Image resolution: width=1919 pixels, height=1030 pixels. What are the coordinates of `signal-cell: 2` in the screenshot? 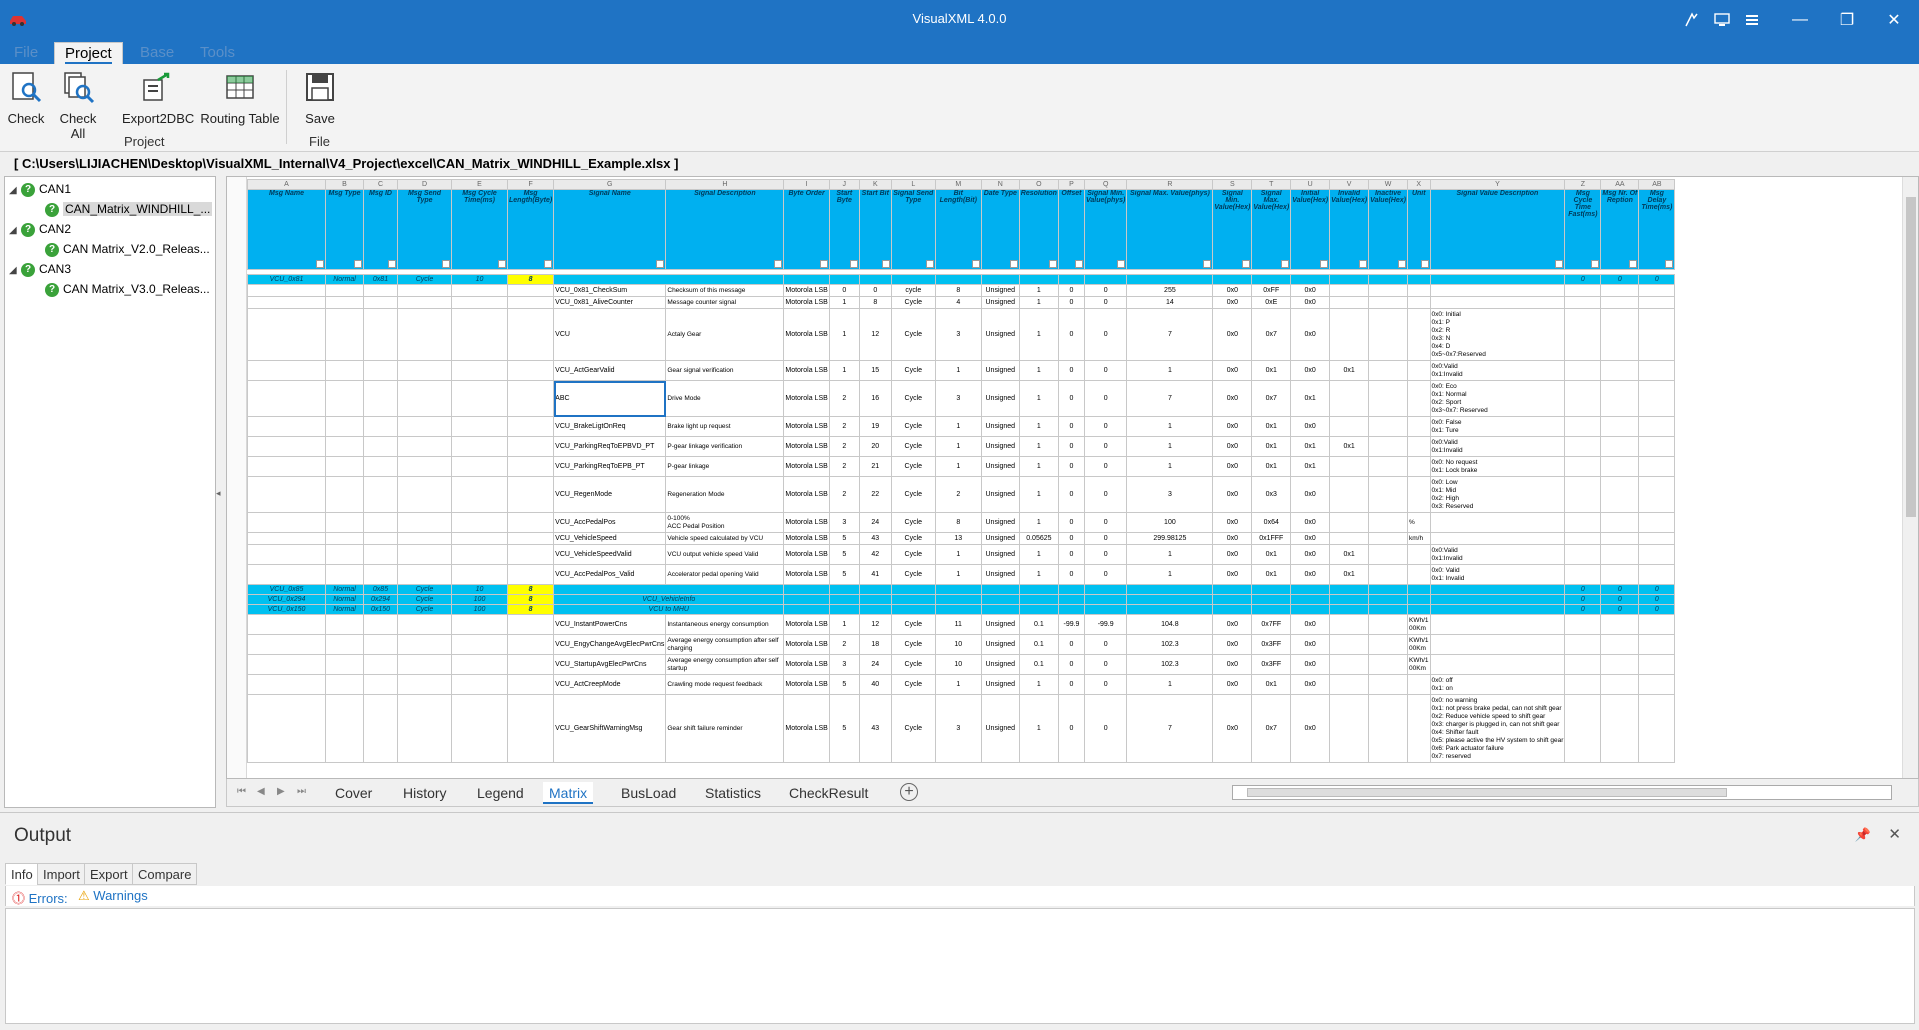 It's located at (844, 446).